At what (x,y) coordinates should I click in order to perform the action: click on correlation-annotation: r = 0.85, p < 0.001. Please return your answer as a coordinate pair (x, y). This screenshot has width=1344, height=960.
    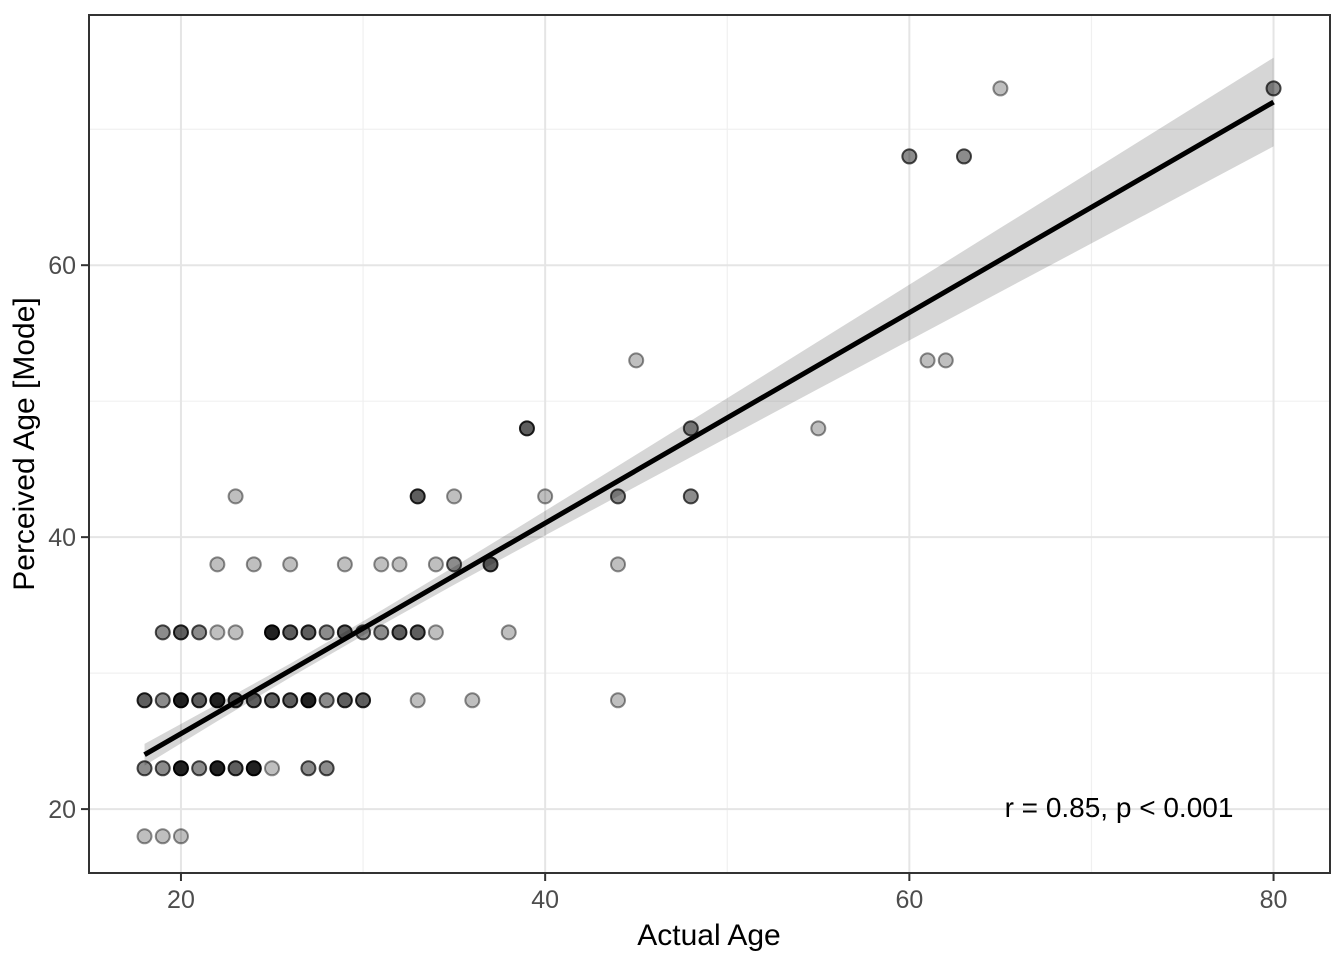
    Looking at the image, I should click on (1119, 807).